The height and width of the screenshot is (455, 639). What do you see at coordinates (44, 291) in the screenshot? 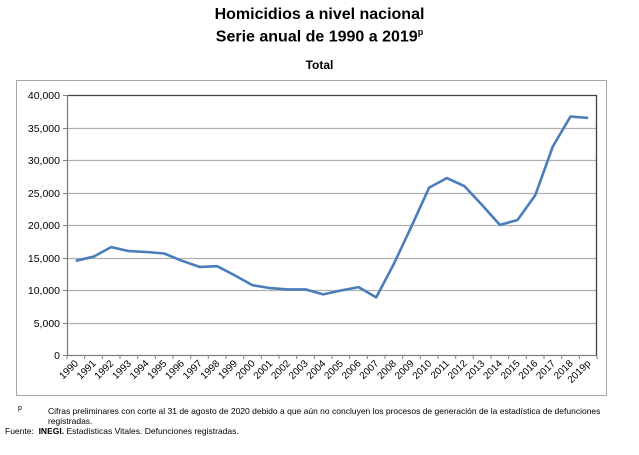
I see `y-tick-label: 10,000` at bounding box center [44, 291].